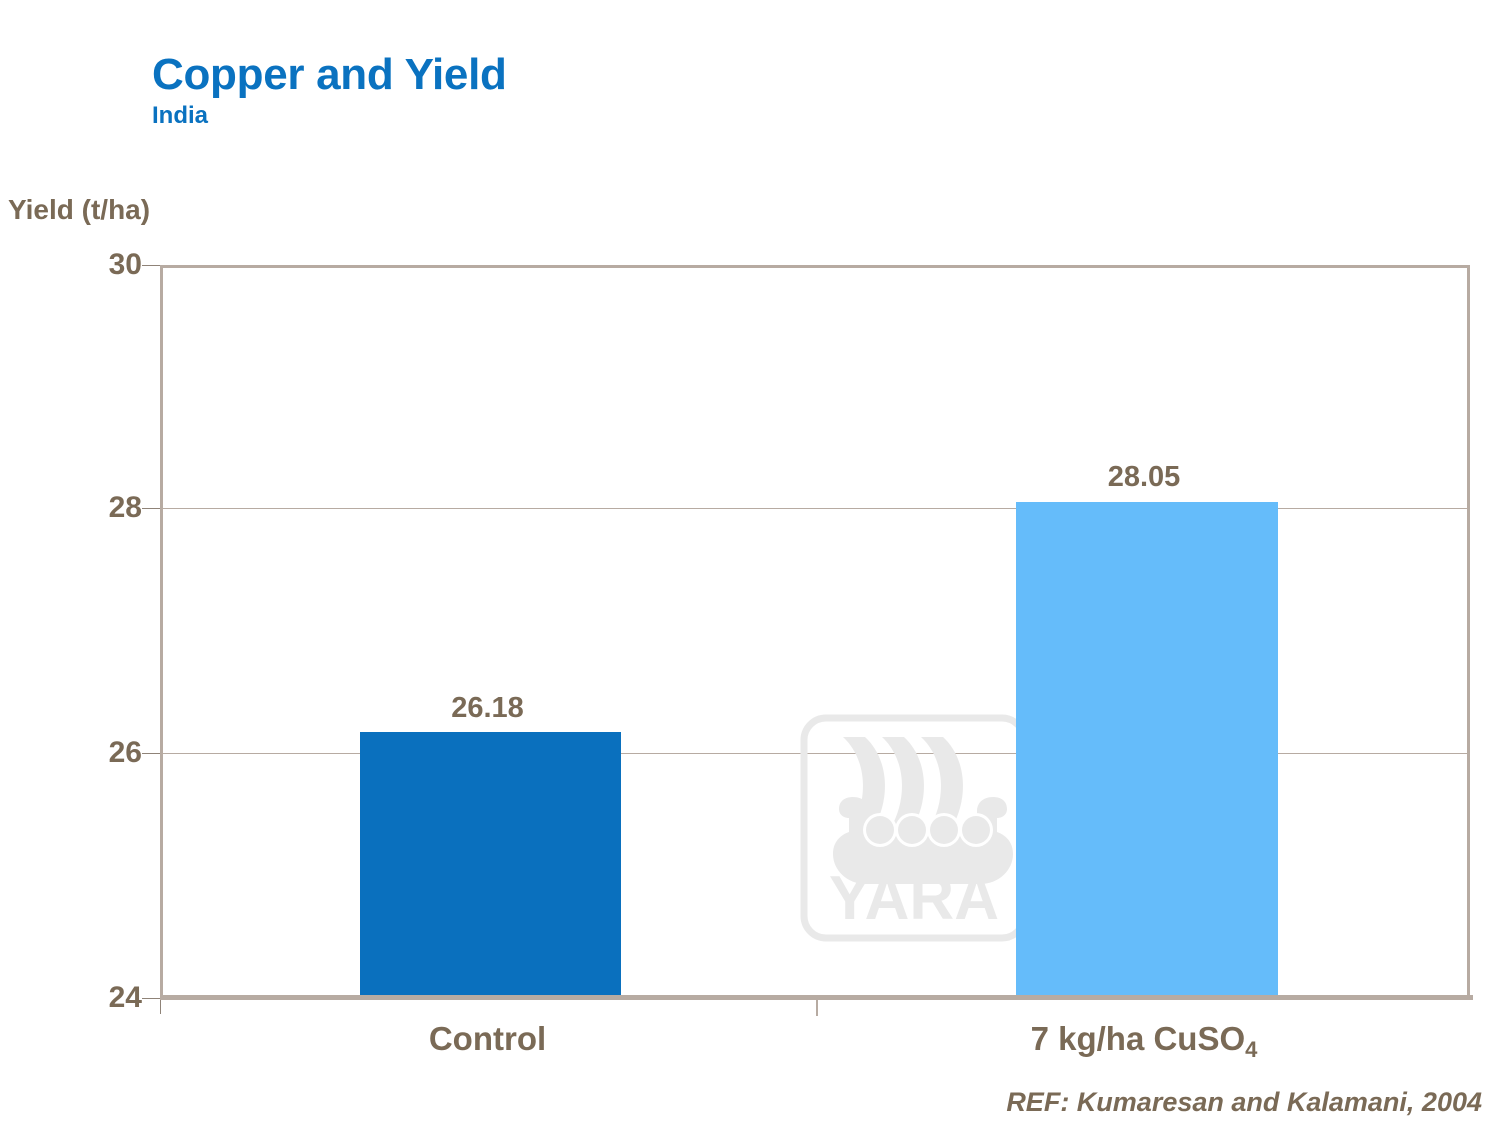 The image size is (1500, 1125). What do you see at coordinates (817, 1008) in the screenshot?
I see `x-axis-category-tick` at bounding box center [817, 1008].